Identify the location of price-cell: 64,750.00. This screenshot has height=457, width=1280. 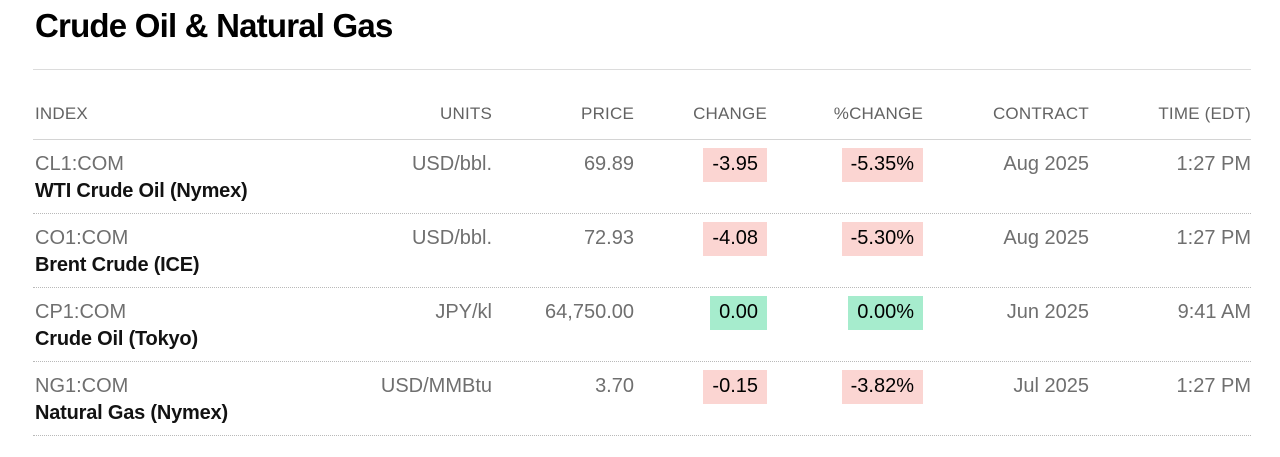
(589, 312).